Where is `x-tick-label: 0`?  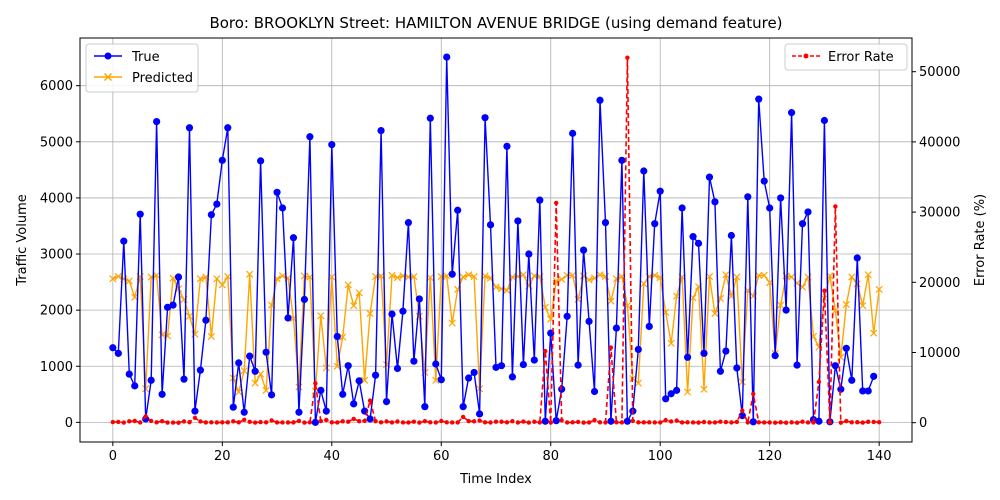 x-tick-label: 0 is located at coordinates (113, 456).